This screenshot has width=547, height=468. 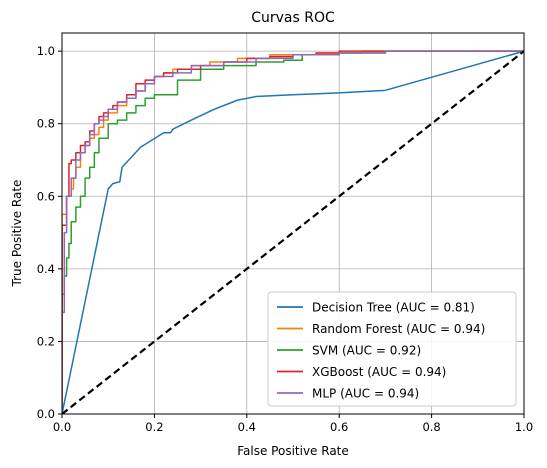 I want to click on legend-label-0: Decision Tree (AUC = 0.81), so click(x=393, y=308).